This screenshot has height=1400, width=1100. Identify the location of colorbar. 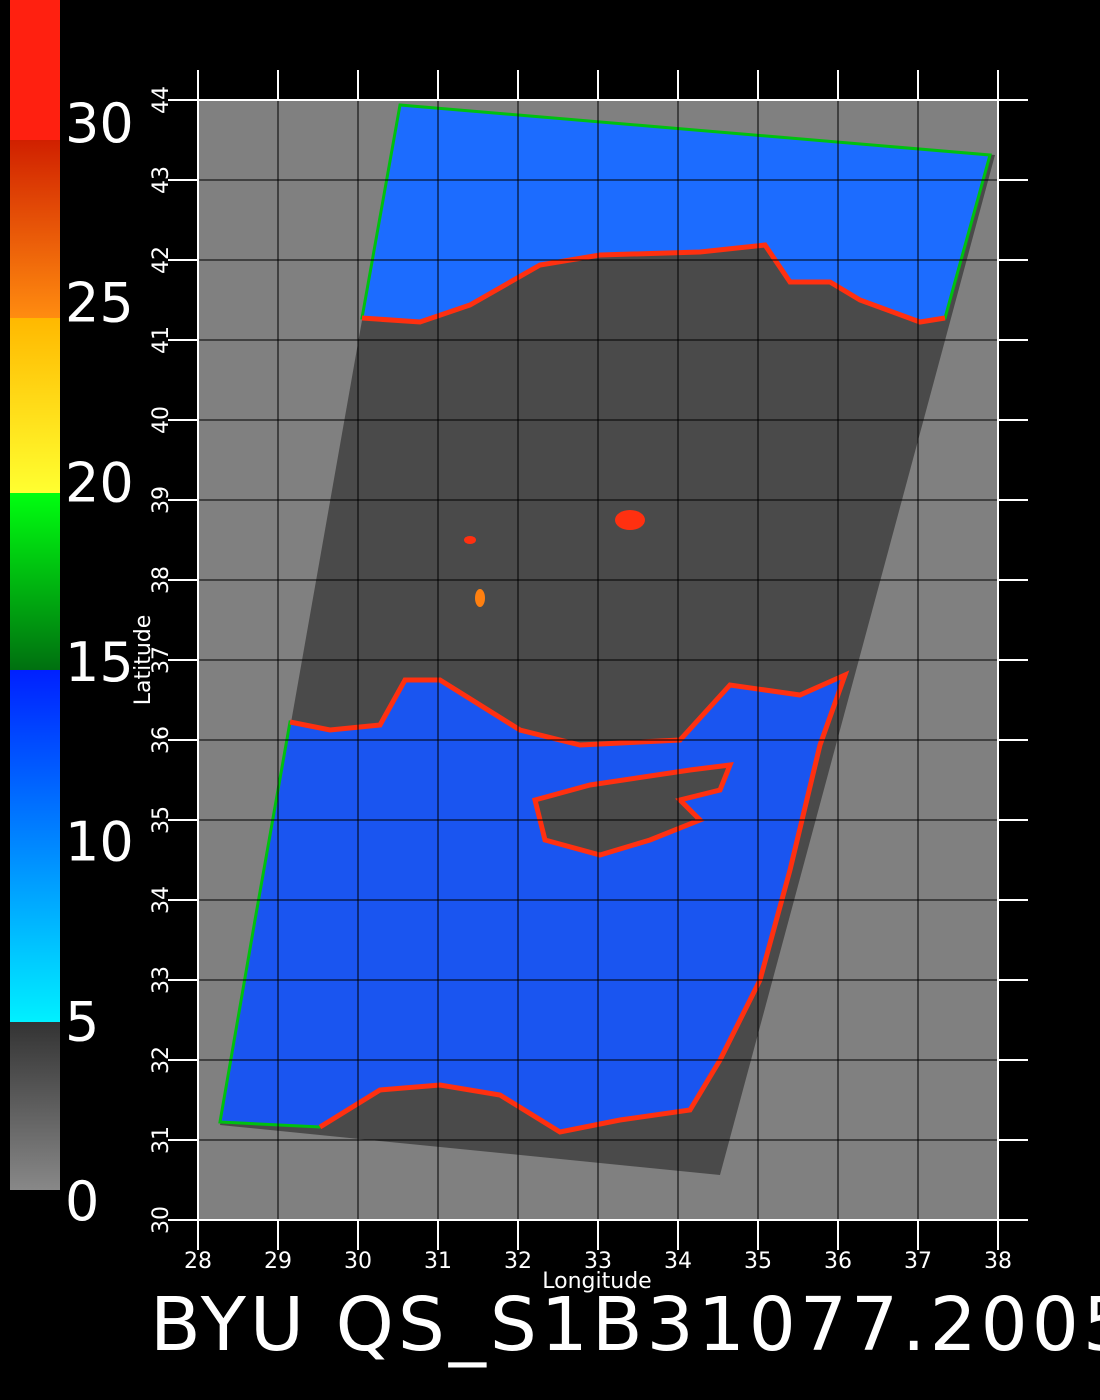
(35, 595).